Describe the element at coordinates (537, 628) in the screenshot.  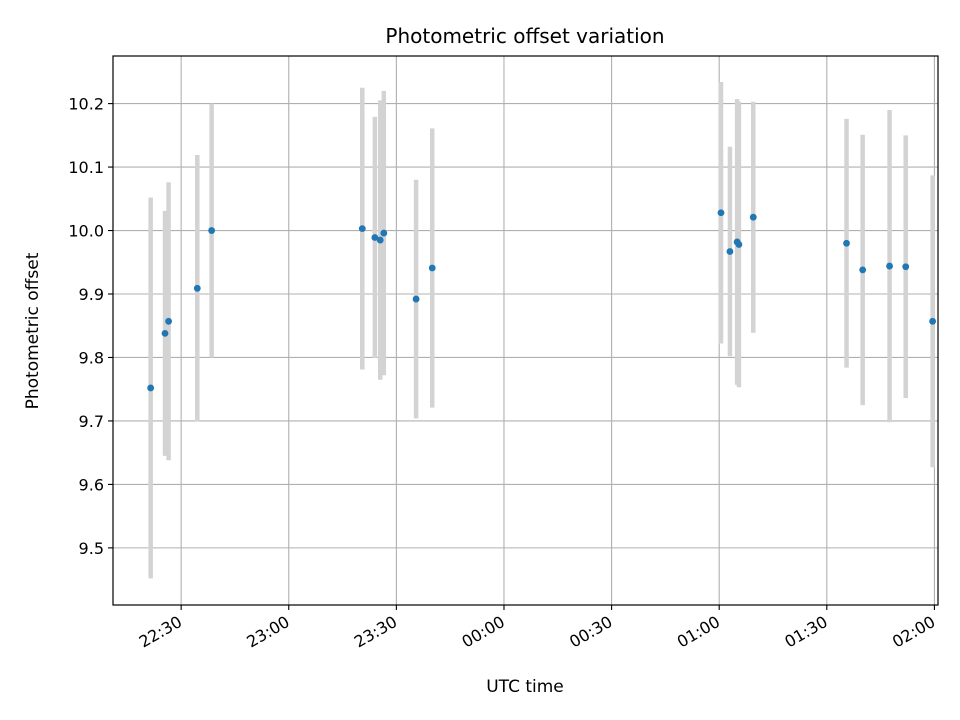
I see `x-axis: 22:30 23:00 23:30 00:00 00:30 01:00 01:30 02:00` at that location.